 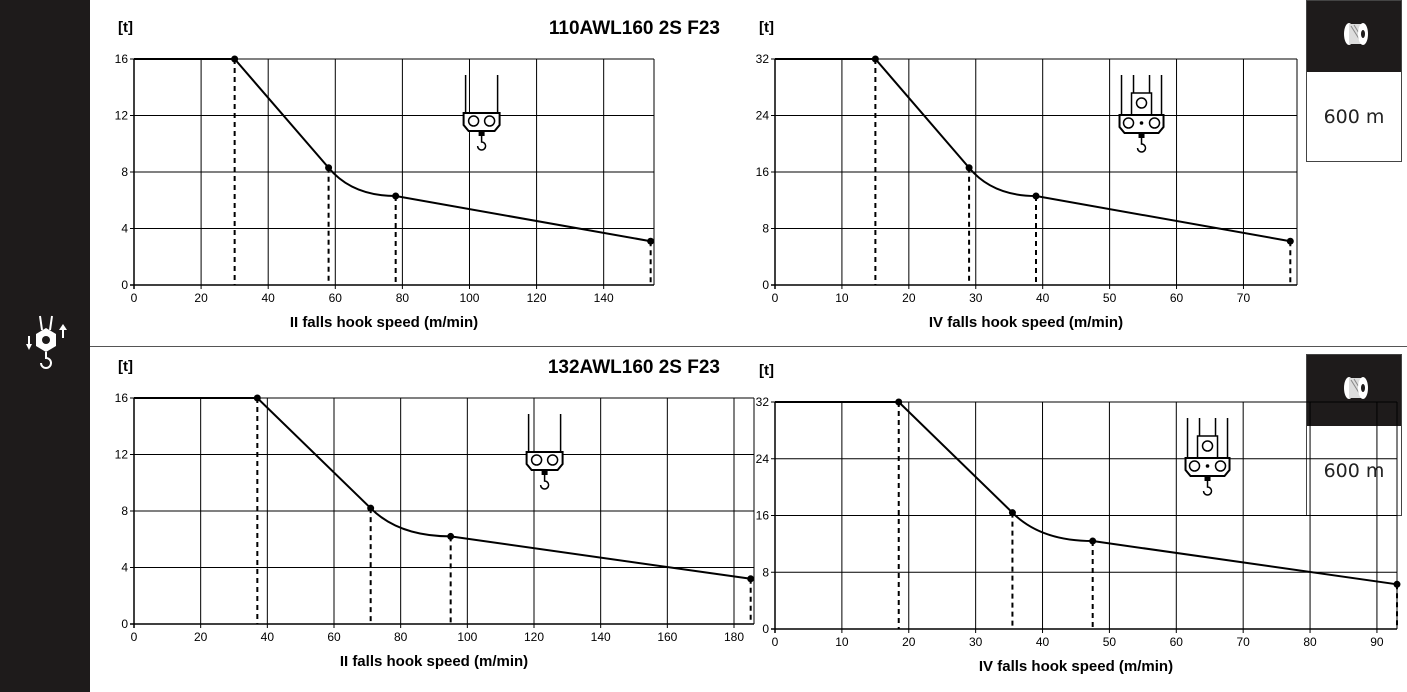 I want to click on x-tick-label: 50, so click(x=1110, y=298).